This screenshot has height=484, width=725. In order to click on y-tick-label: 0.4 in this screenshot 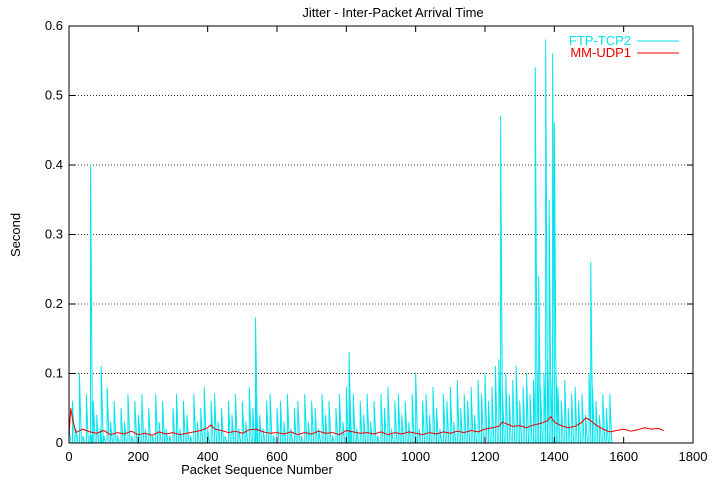, I will do `click(54, 164)`.